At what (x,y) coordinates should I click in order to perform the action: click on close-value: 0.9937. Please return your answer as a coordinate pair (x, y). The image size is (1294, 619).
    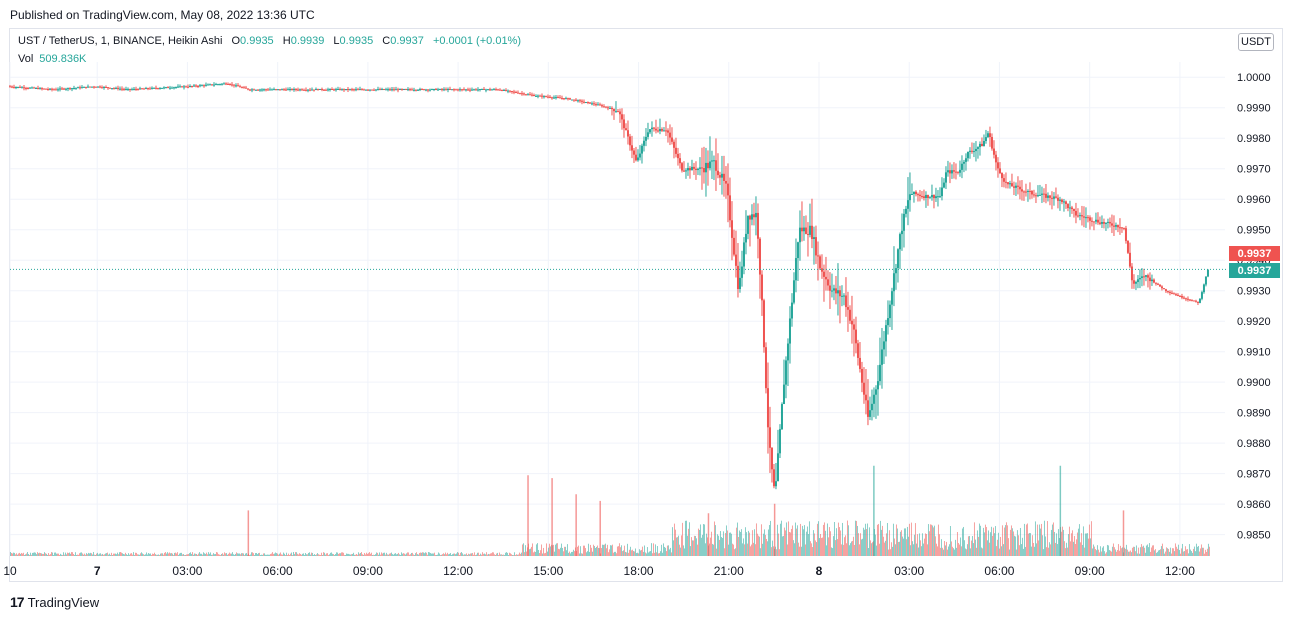
    Looking at the image, I should click on (407, 41).